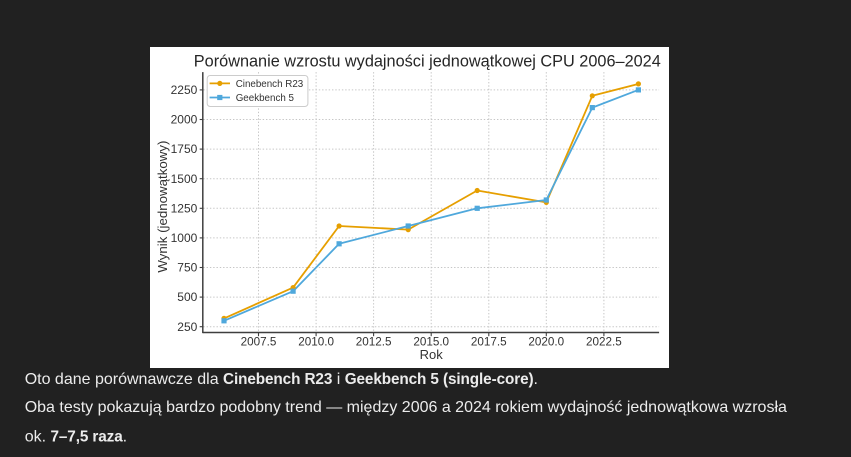 The image size is (851, 457). What do you see at coordinates (183, 238) in the screenshot?
I see `svg-text: 1000` at bounding box center [183, 238].